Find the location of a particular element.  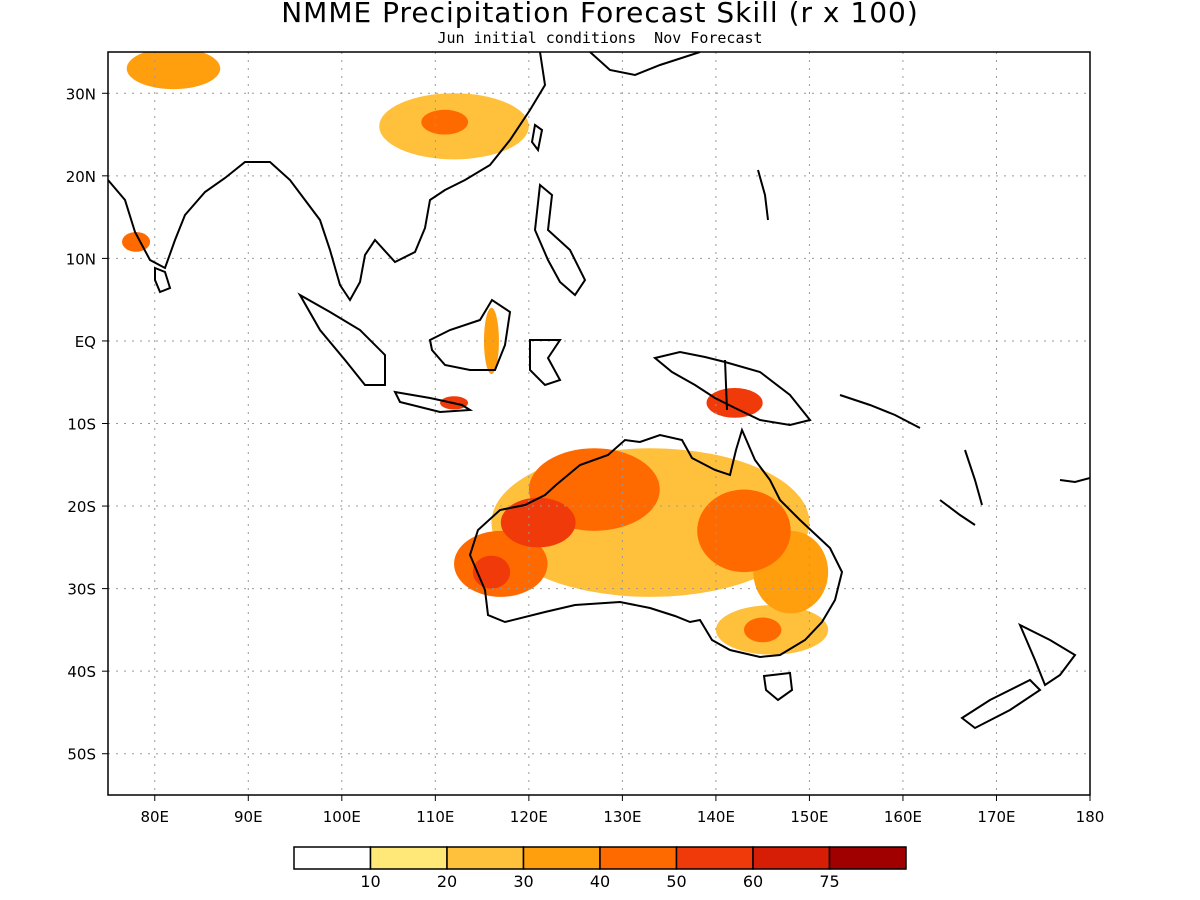

lat-tick-label: 50S is located at coordinates (81, 755).